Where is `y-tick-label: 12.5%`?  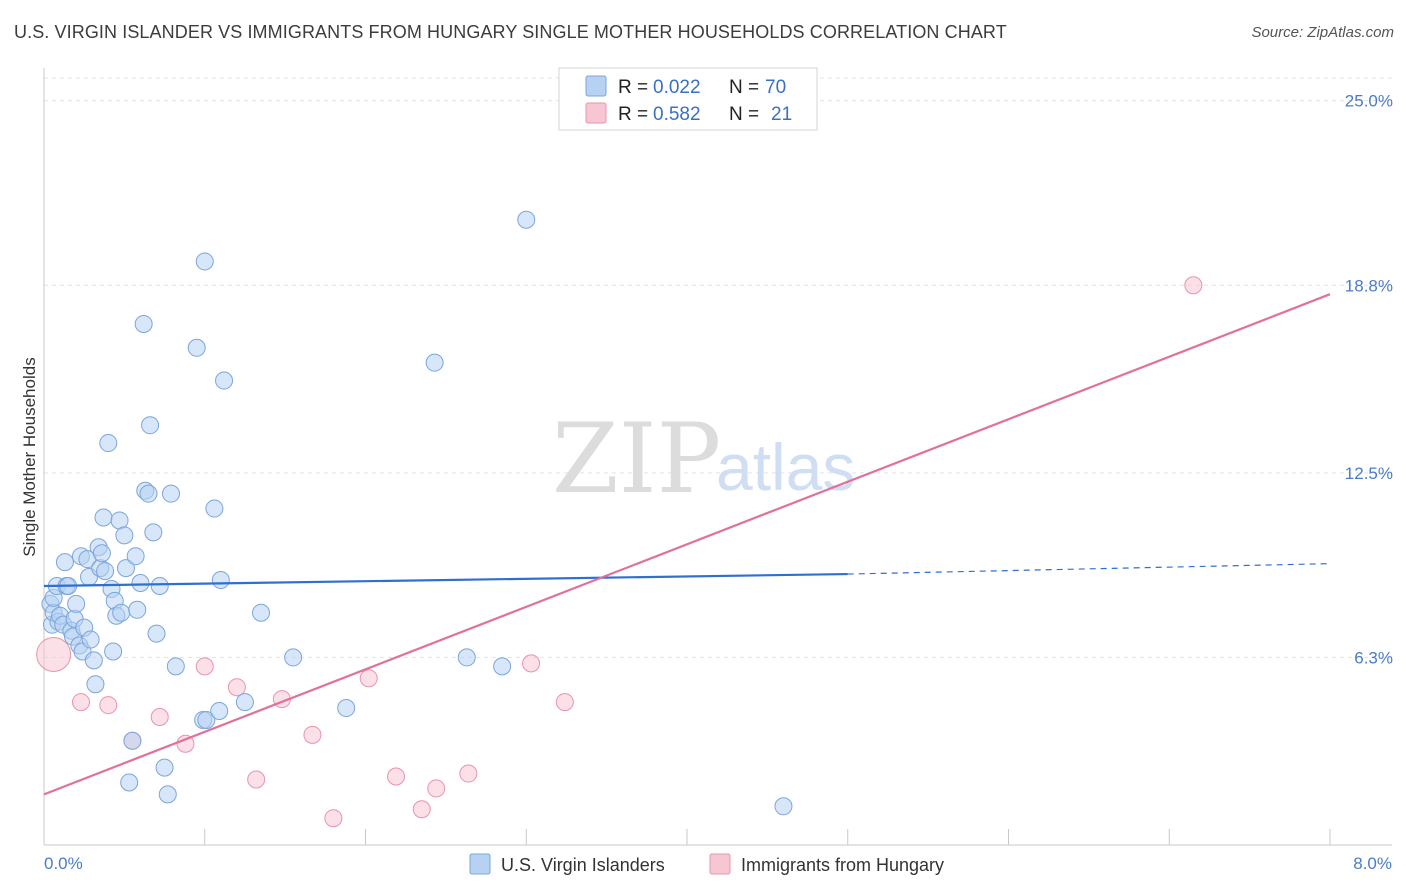
y-tick-label: 12.5% is located at coordinates (1369, 473).